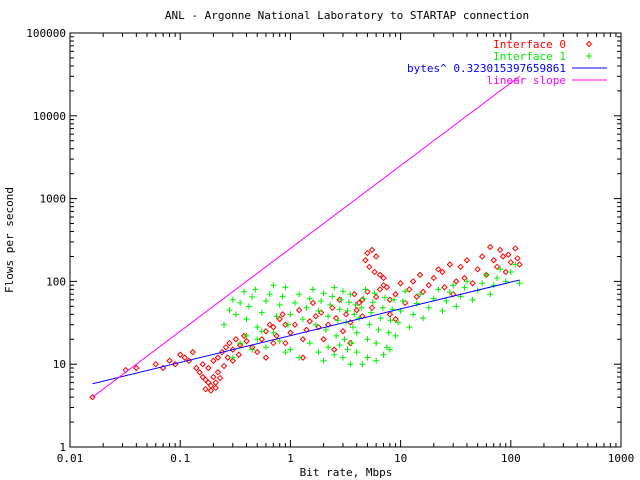 The image size is (640, 480). I want to click on legend-label: Interface 0, so click(529, 44).